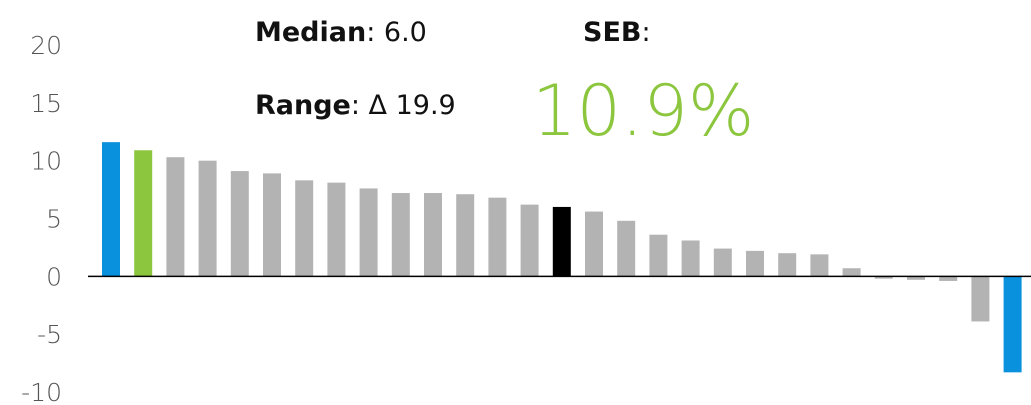 The height and width of the screenshot is (405, 1031). I want to click on median-value: : 6.0, so click(396, 32).